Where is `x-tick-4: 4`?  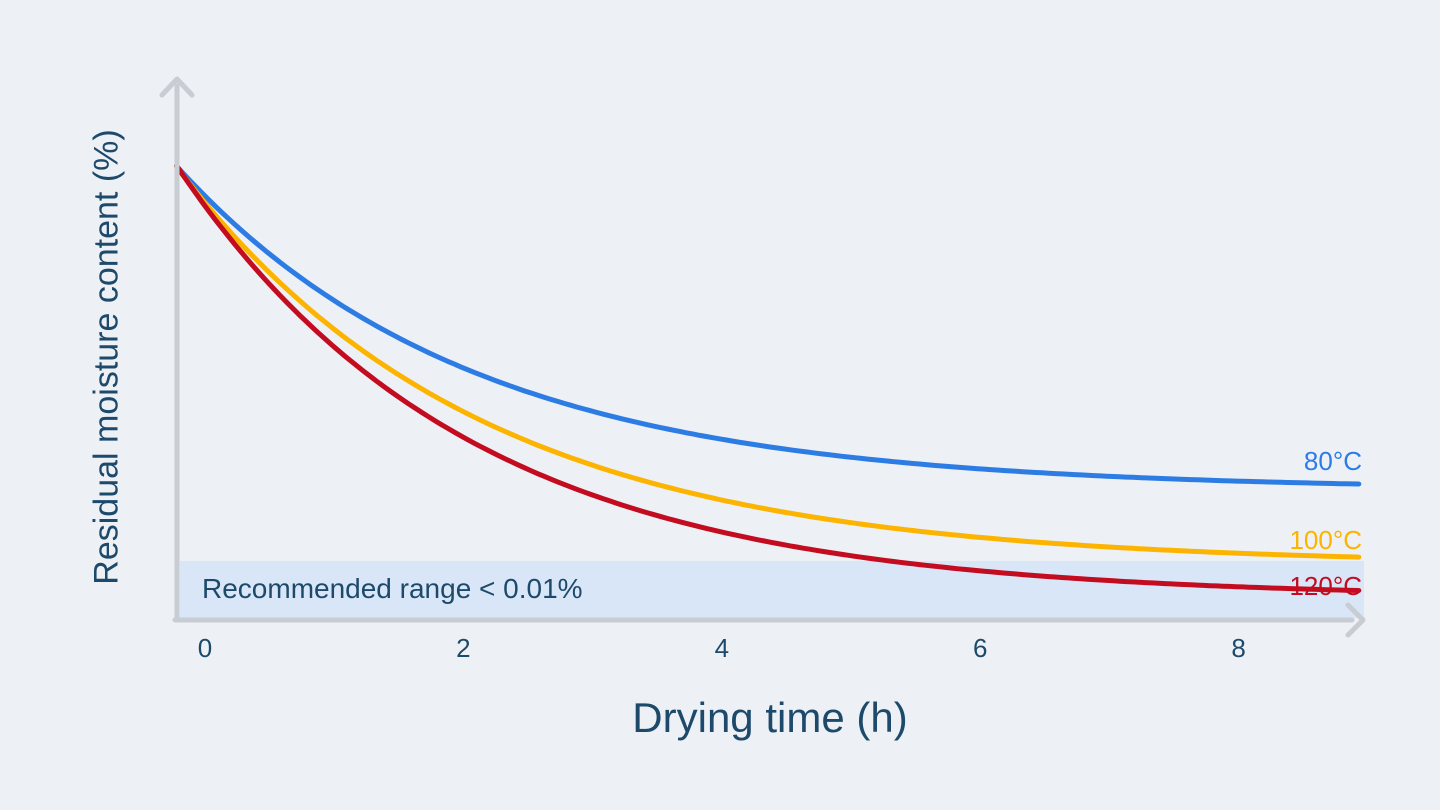 x-tick-4: 4 is located at coordinates (722, 648).